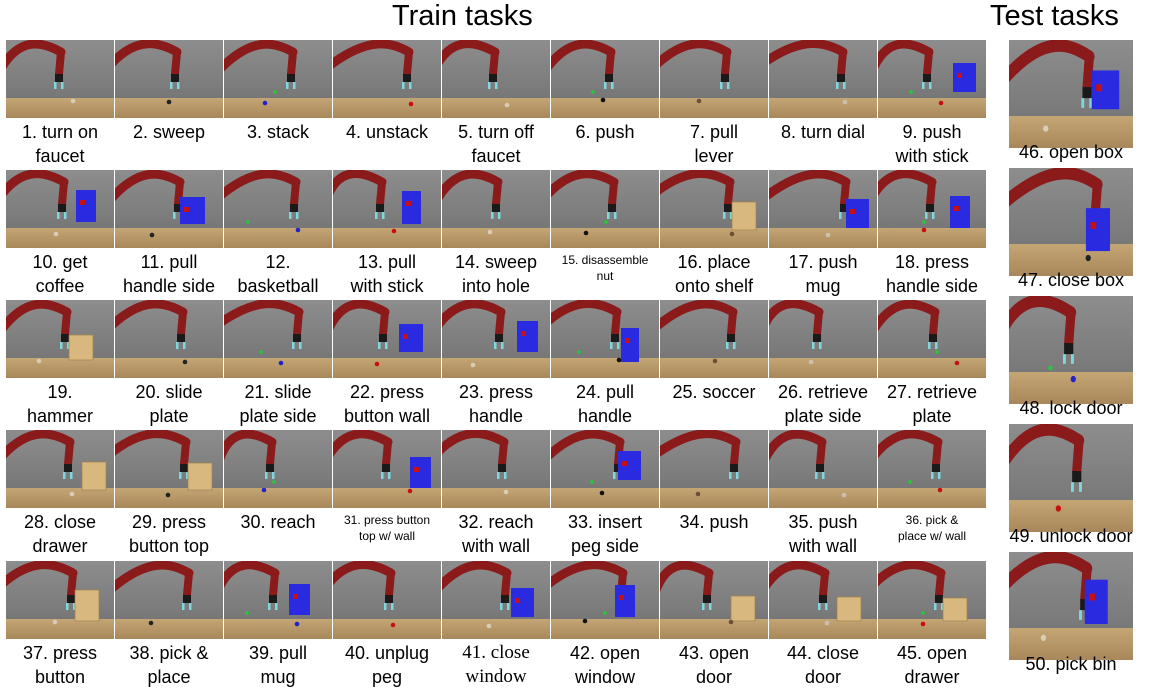  Describe the element at coordinates (1071, 408) in the screenshot. I see `test-task-caption-48: 48. lock door` at that location.